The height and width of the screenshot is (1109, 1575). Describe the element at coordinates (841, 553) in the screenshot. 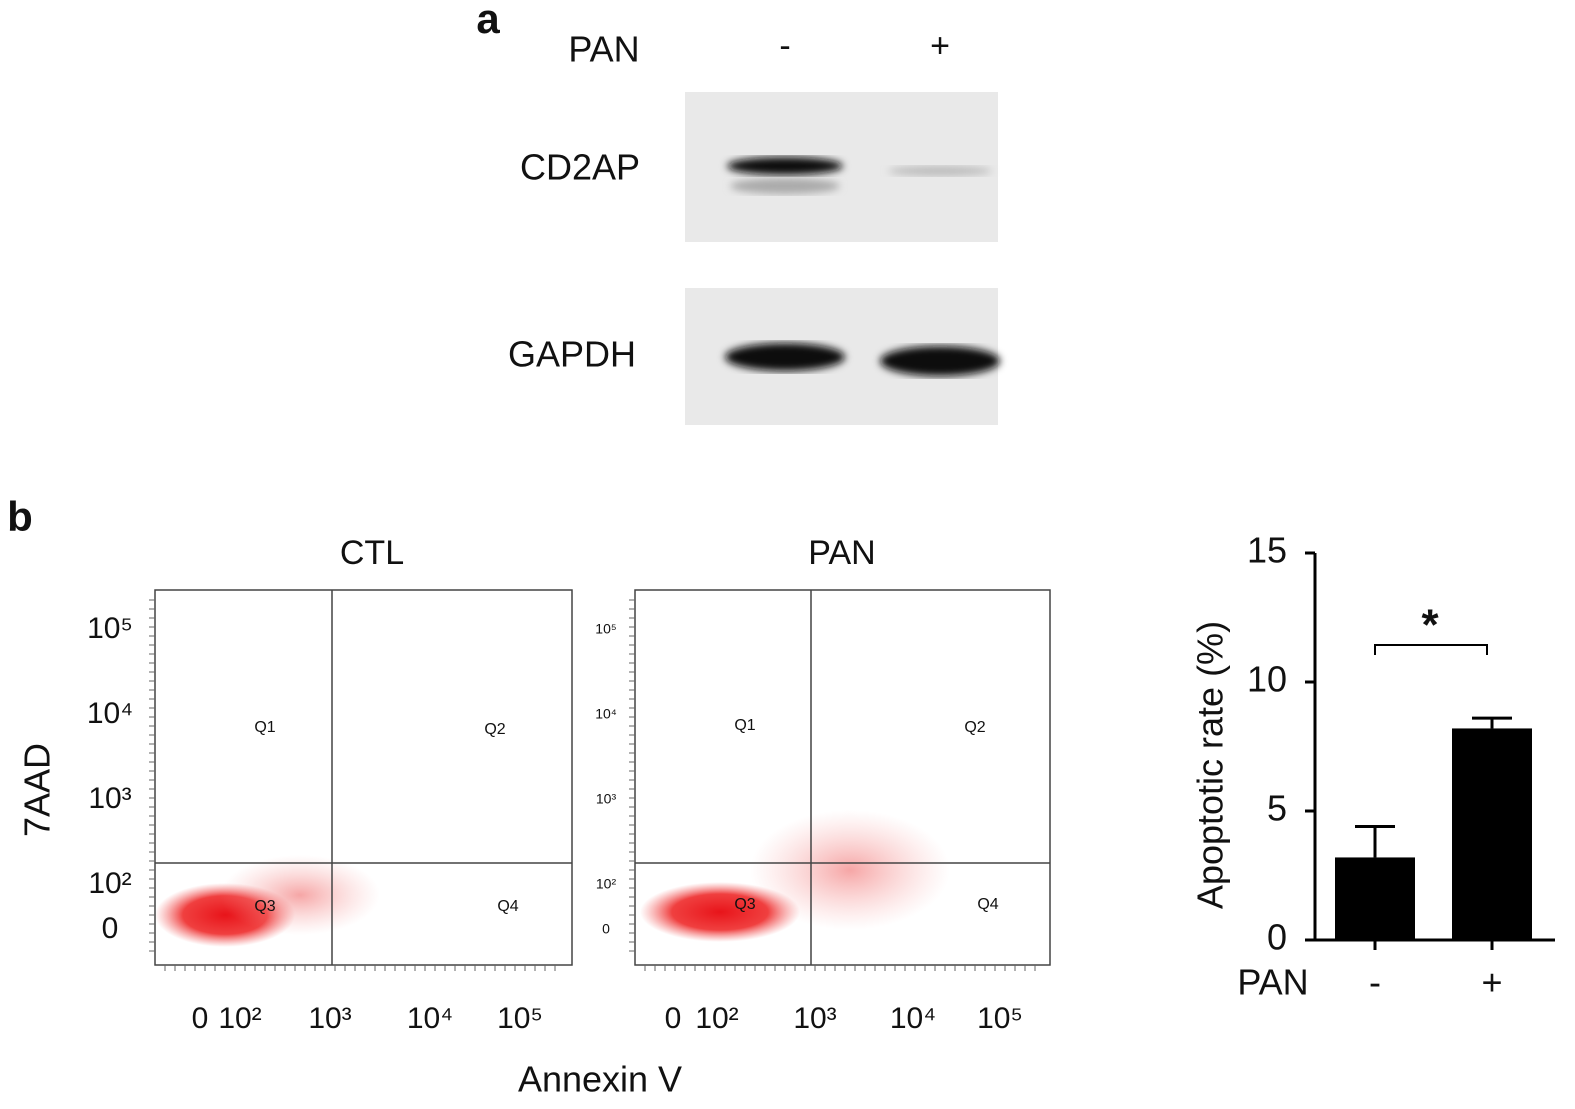

I see `plot-title: PAN` at that location.